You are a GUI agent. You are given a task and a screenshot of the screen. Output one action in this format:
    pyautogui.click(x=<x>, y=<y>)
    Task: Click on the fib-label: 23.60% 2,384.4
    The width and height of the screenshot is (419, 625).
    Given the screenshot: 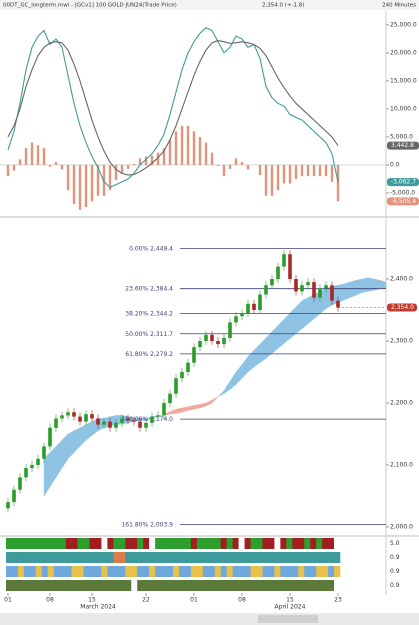 What is the action you would take?
    pyautogui.click(x=149, y=288)
    